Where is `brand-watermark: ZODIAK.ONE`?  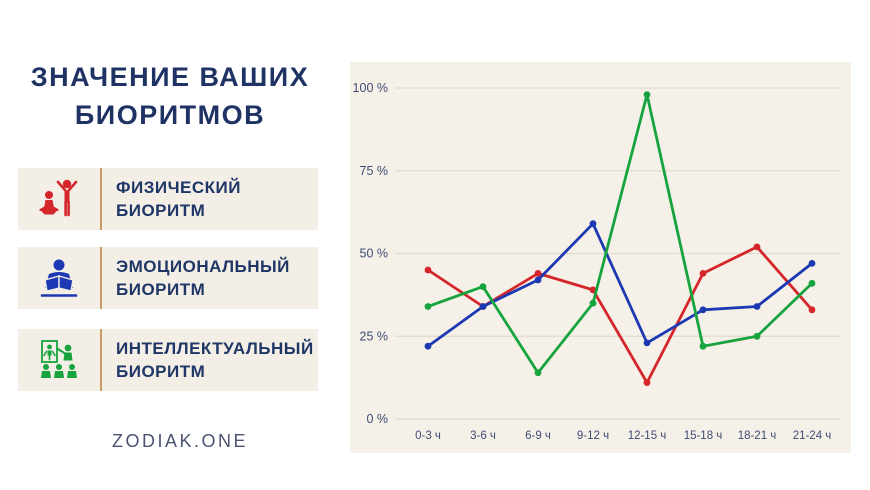
brand-watermark: ZODIAK.ONE is located at coordinates (179, 441).